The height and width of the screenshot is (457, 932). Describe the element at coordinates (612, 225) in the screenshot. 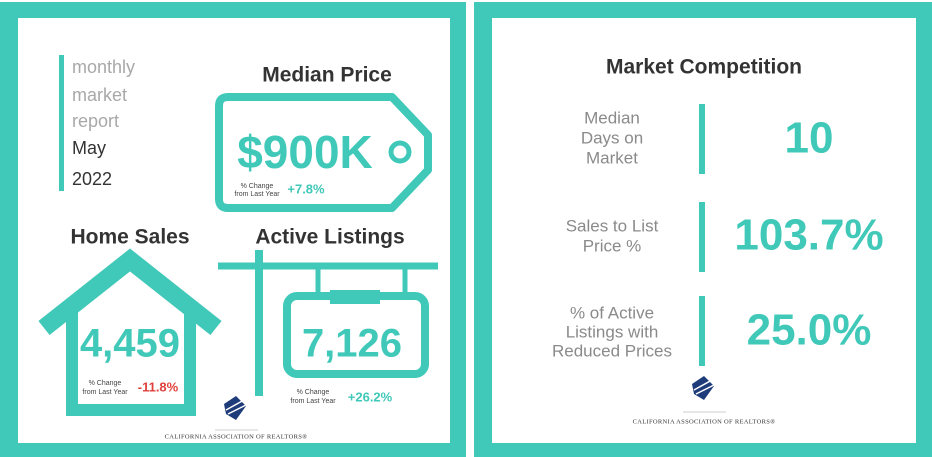

I see `row-label: Sales to List` at that location.